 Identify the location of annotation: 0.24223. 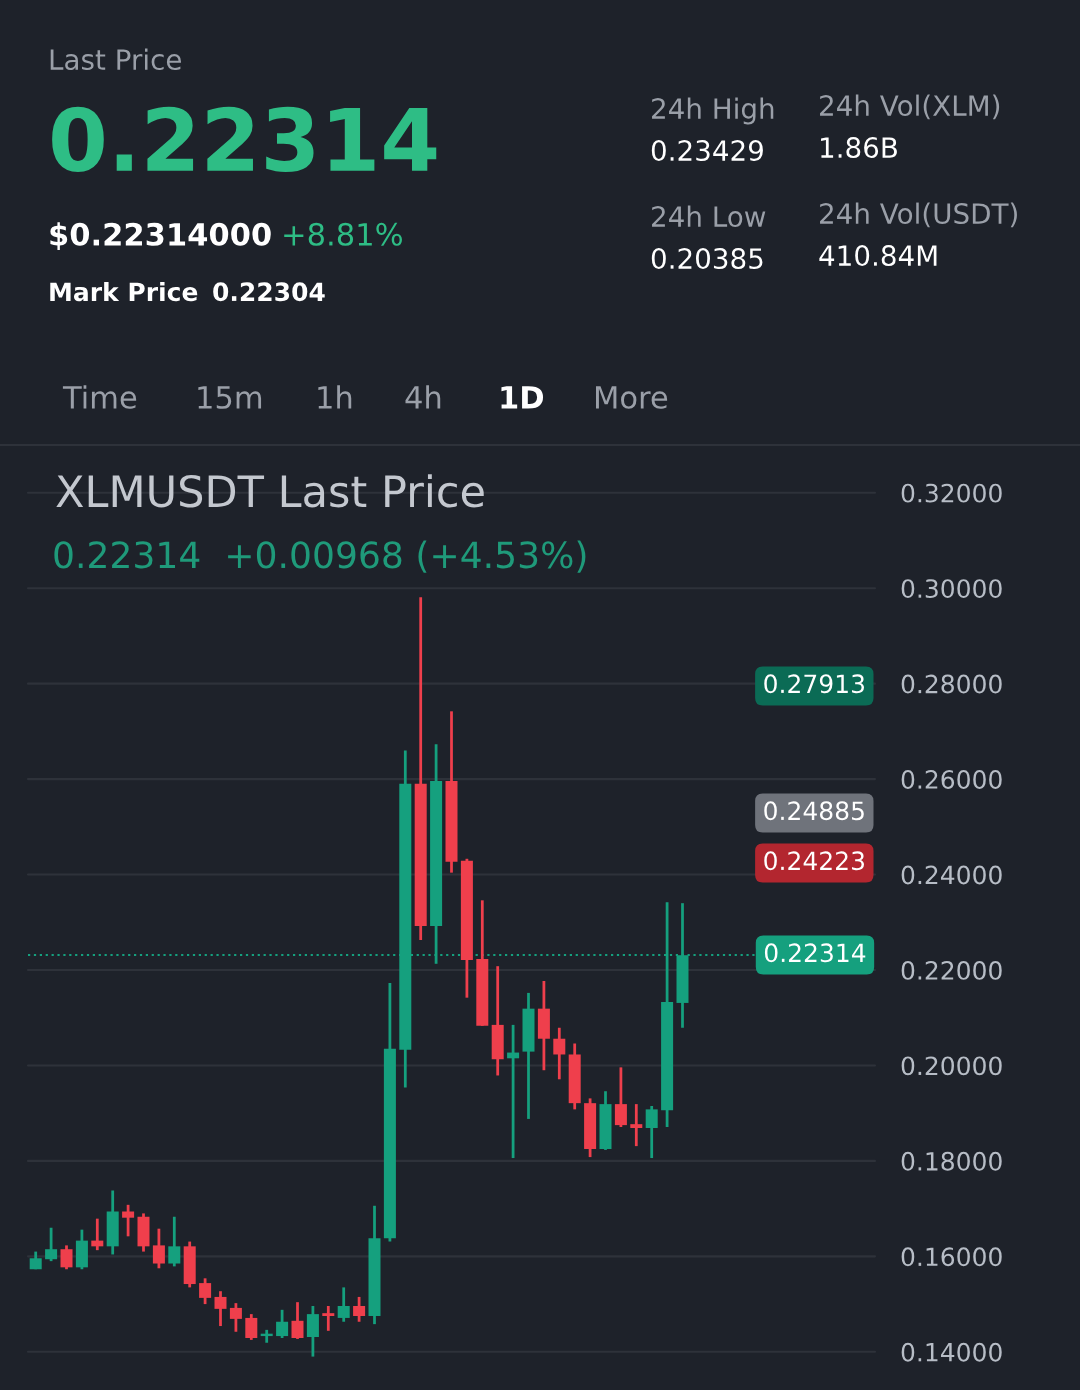
(814, 861).